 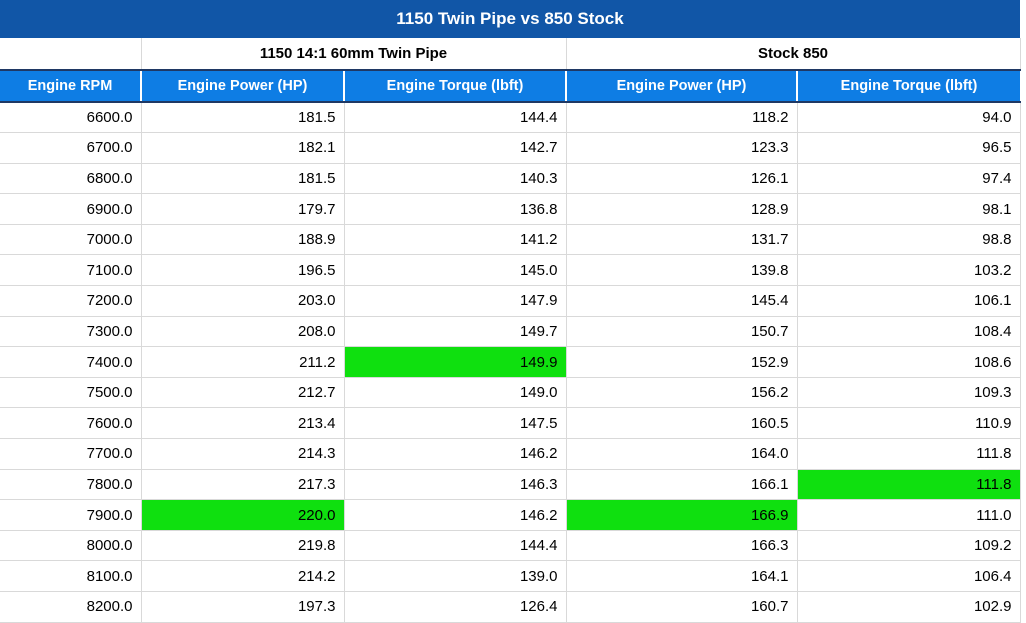 What do you see at coordinates (455, 240) in the screenshot?
I see `cell-twin-torque: 141.2` at bounding box center [455, 240].